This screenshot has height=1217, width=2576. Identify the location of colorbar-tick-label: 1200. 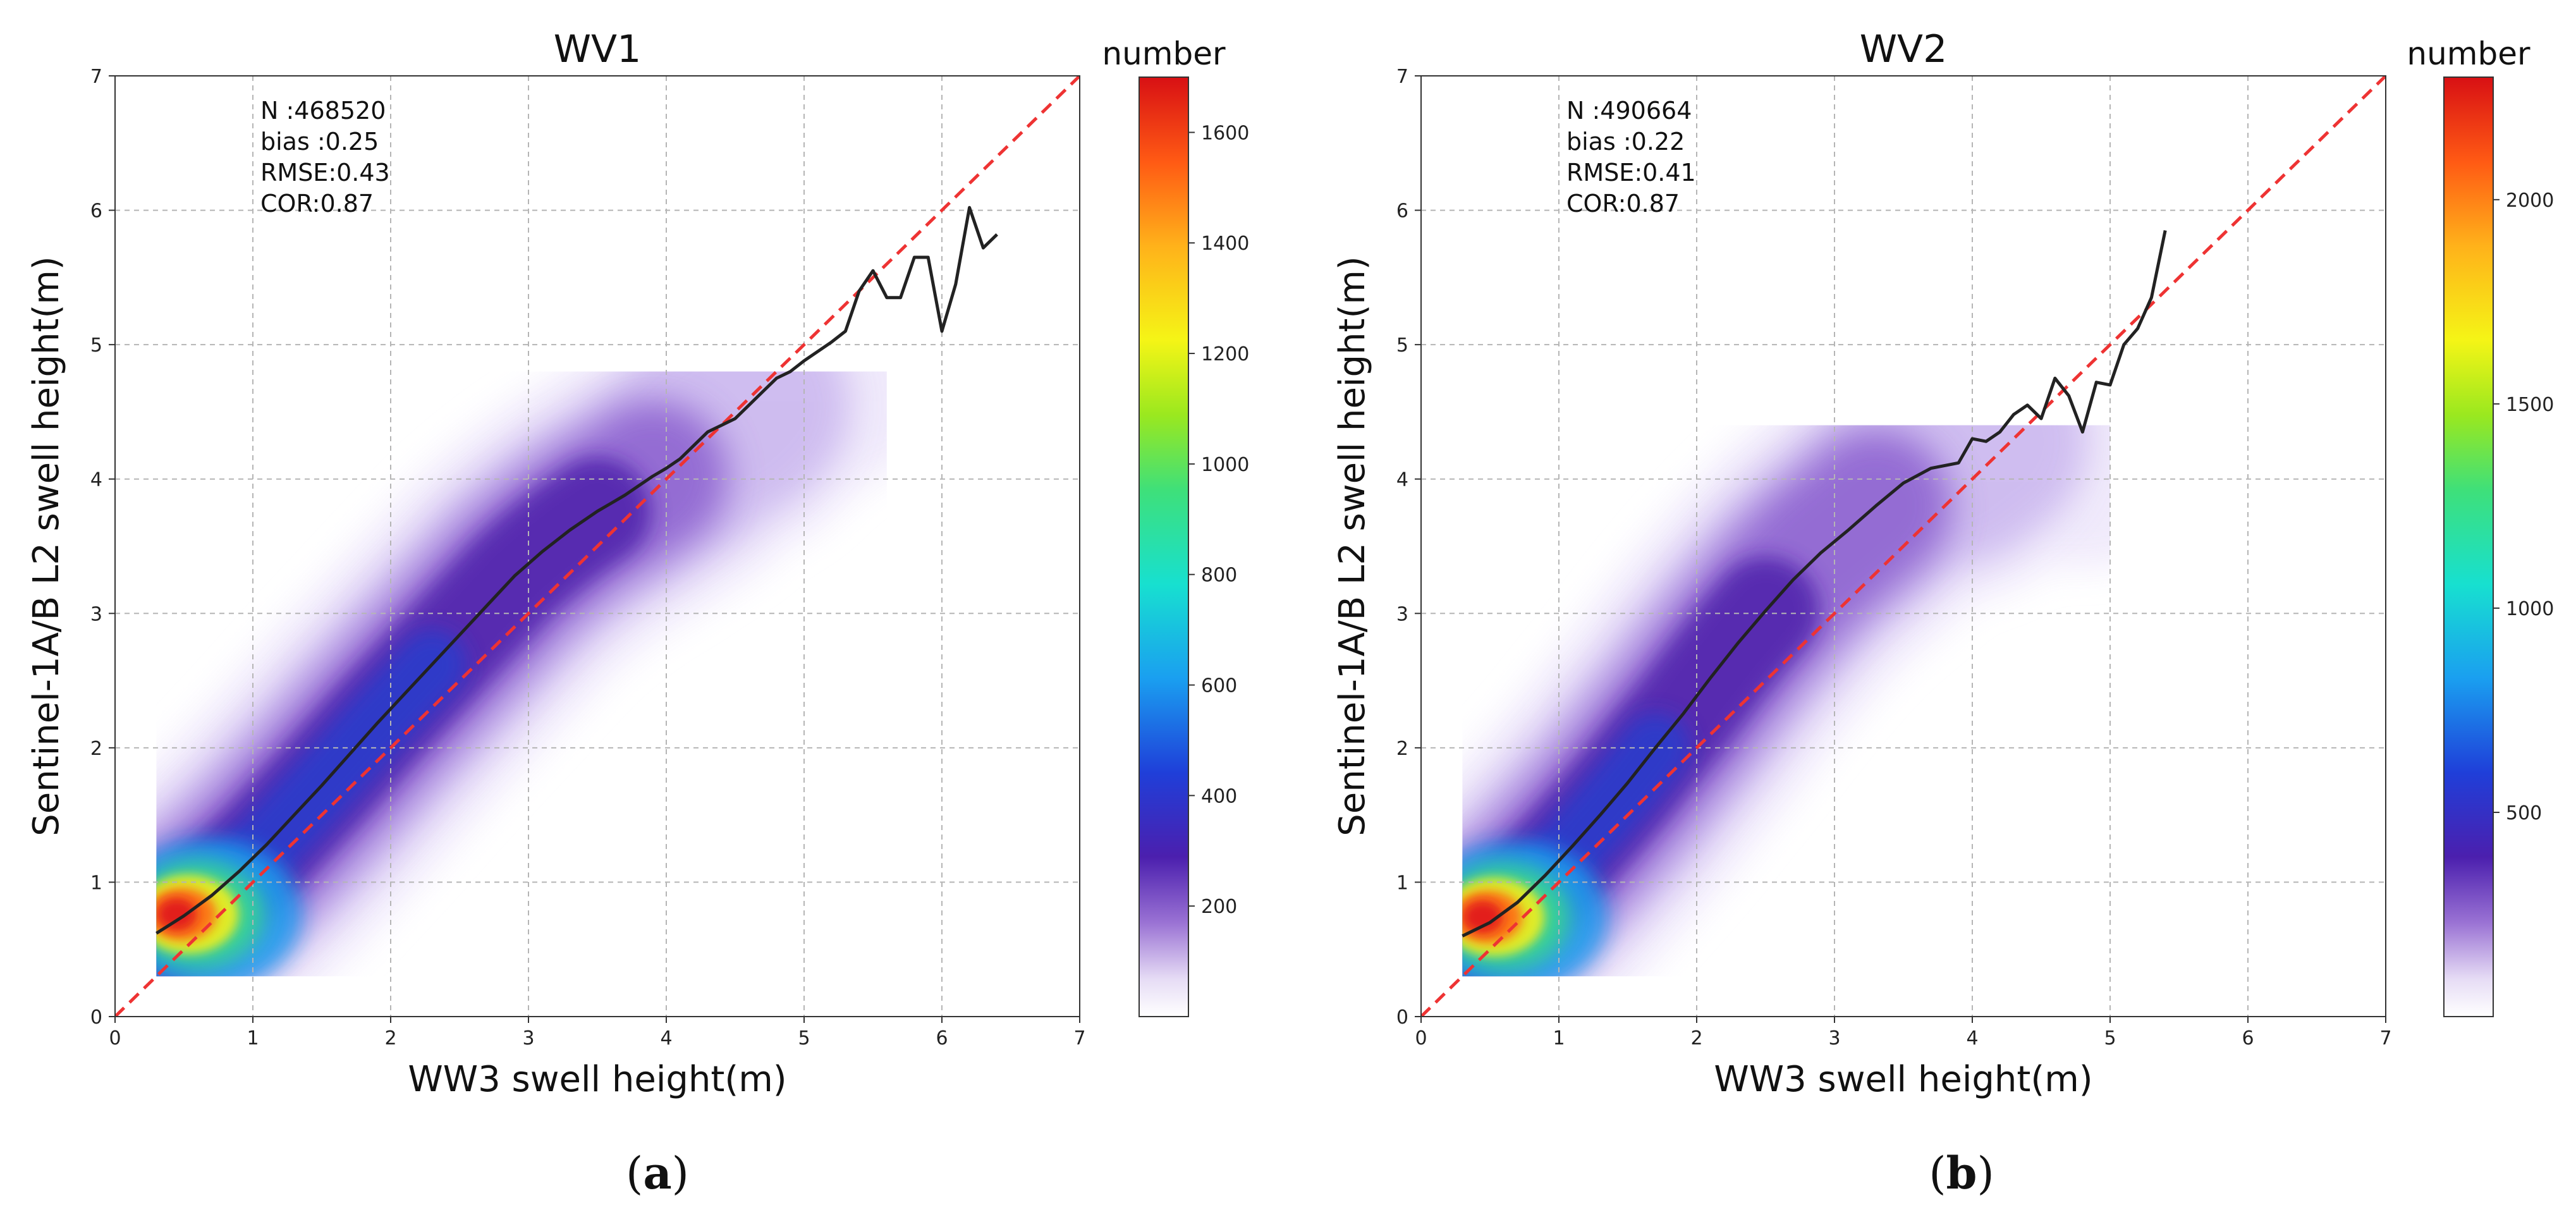
(1225, 354).